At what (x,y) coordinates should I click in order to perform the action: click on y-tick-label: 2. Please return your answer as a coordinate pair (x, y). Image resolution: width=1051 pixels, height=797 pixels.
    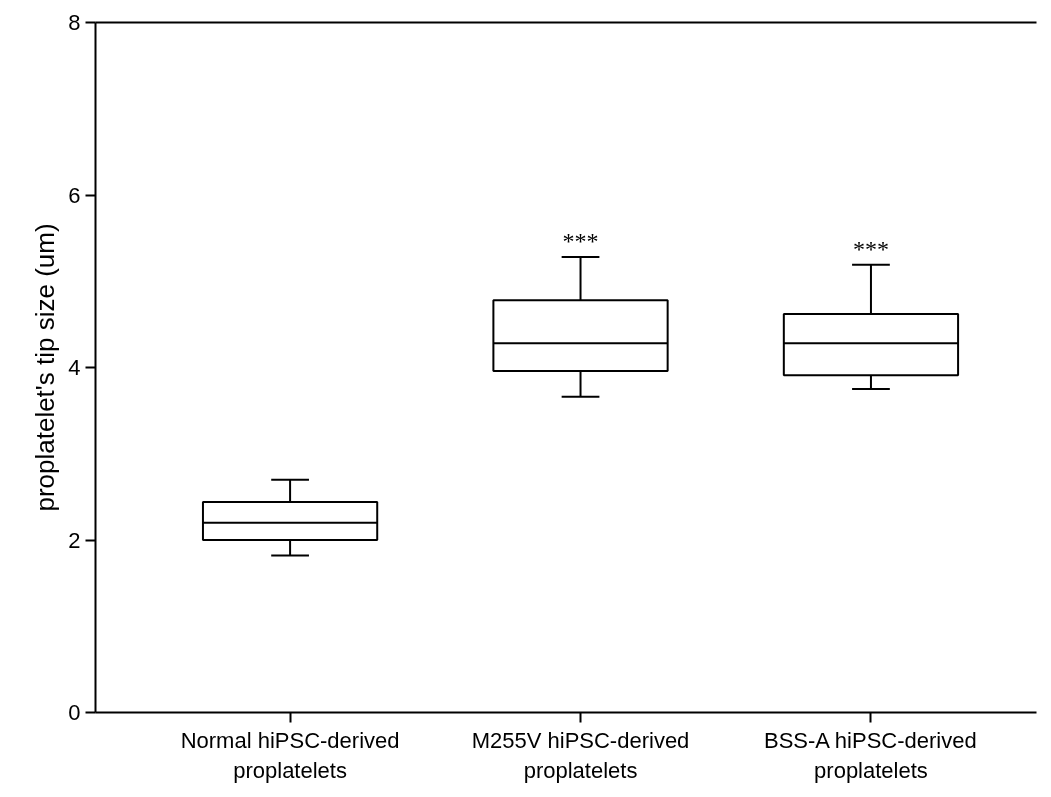
    Looking at the image, I should click on (74, 540).